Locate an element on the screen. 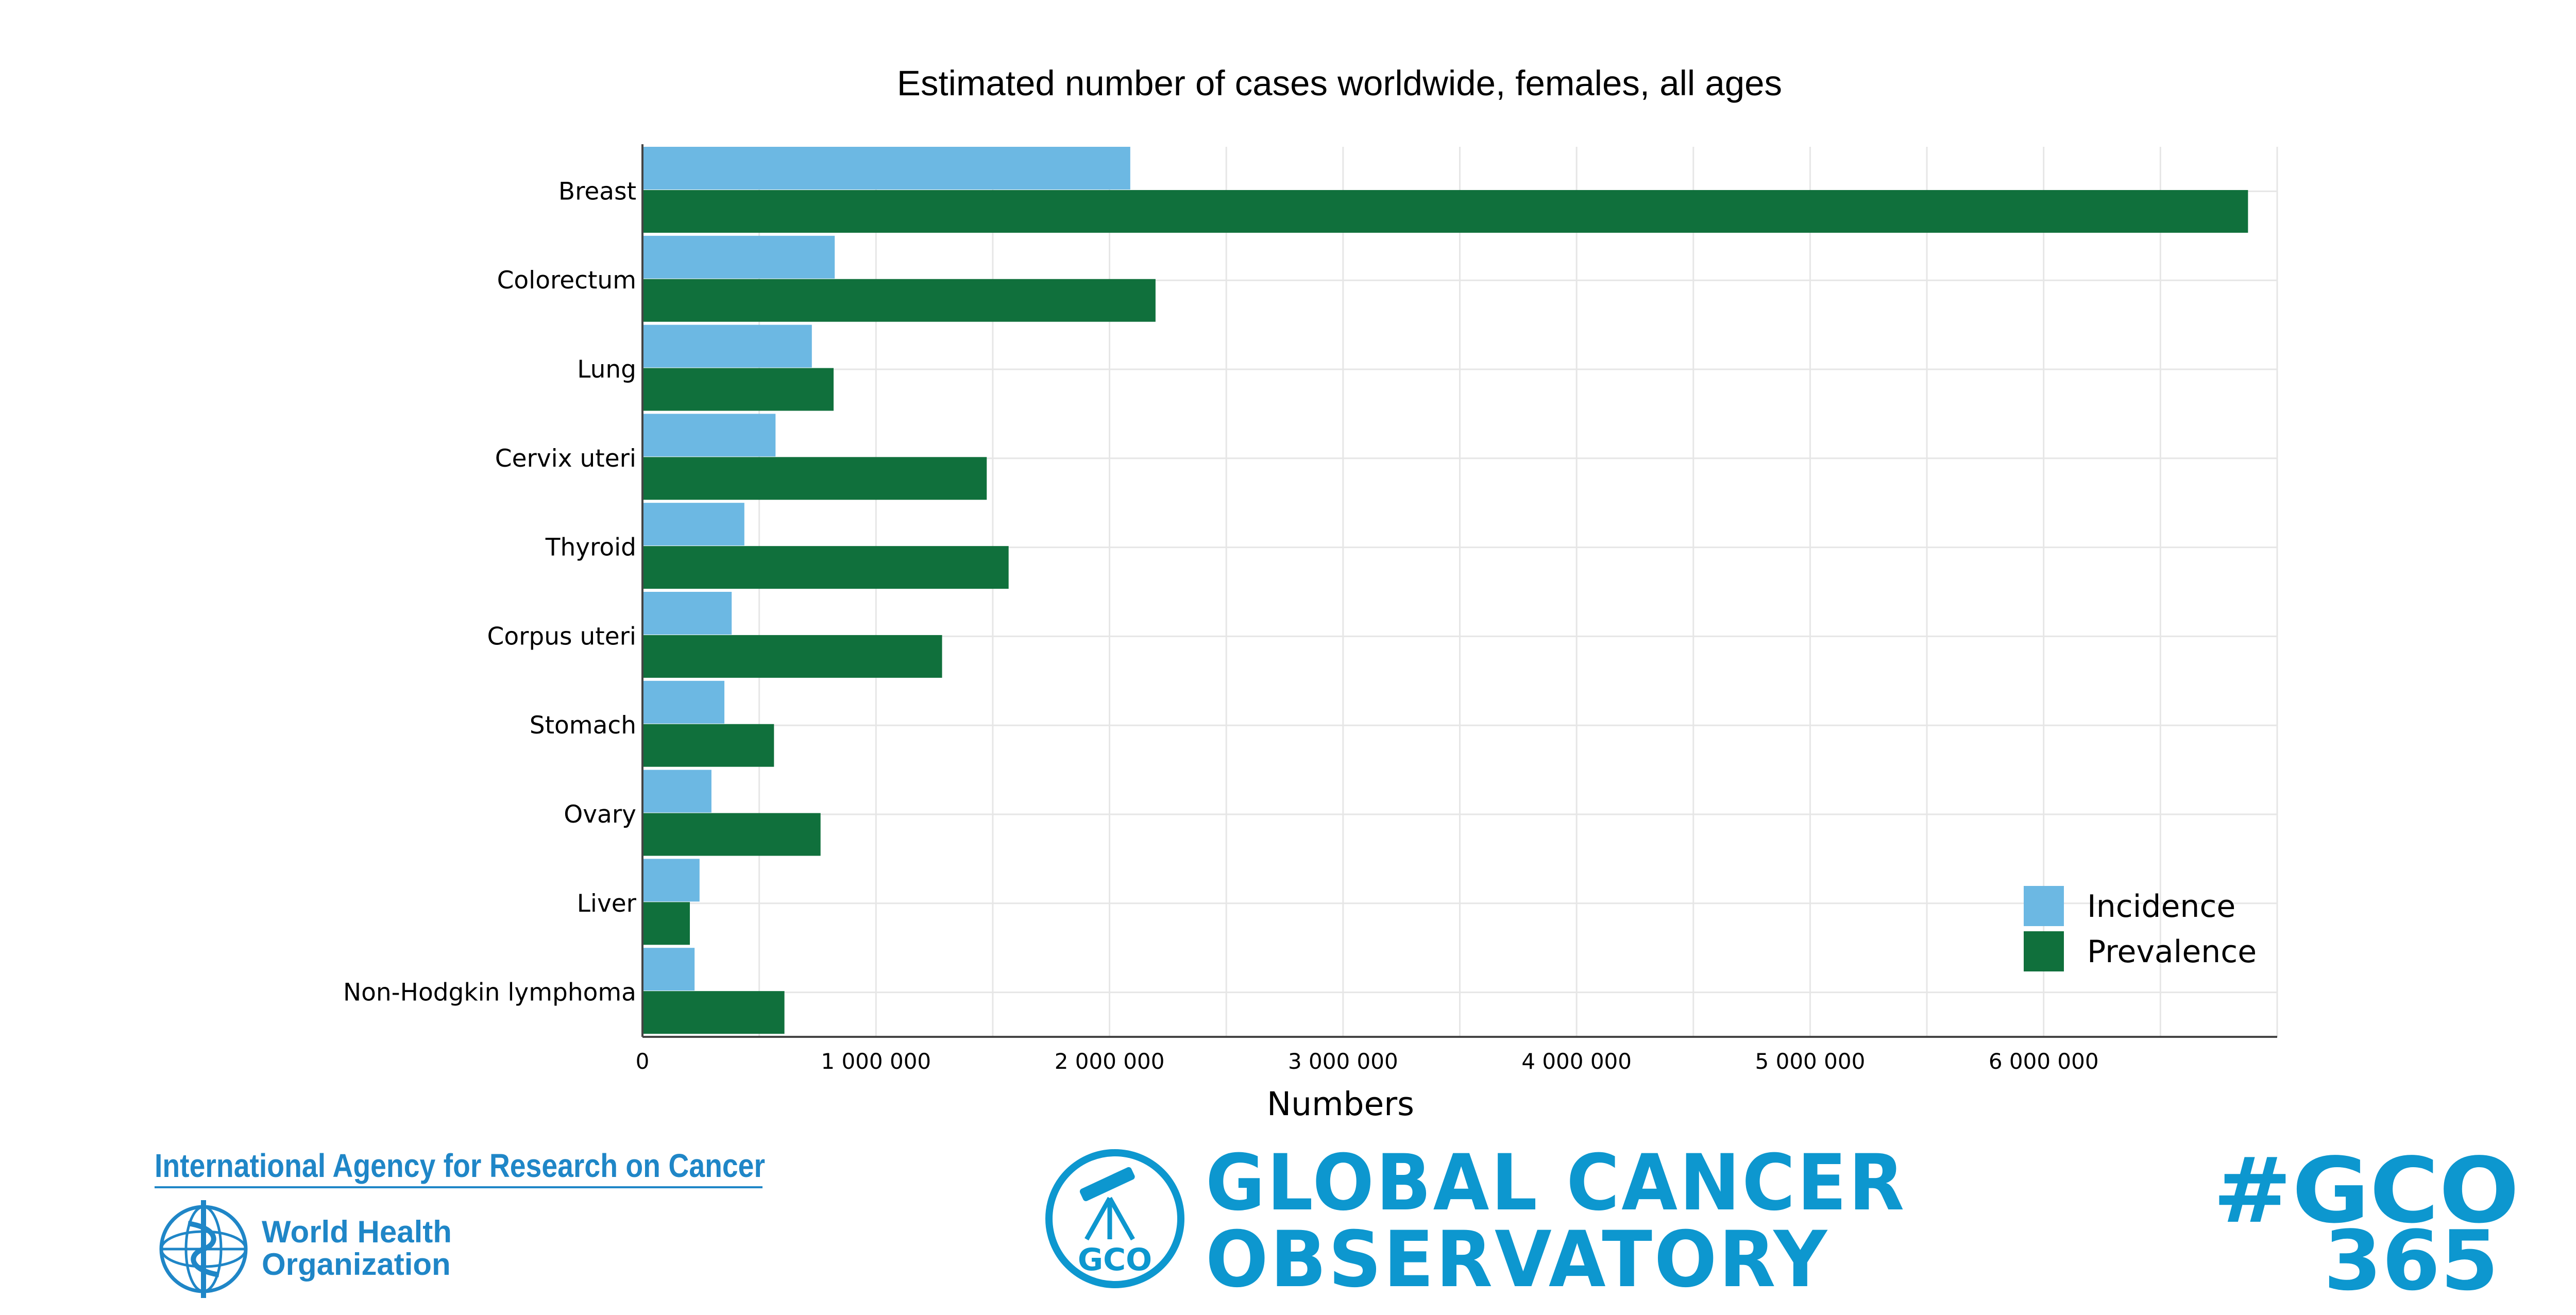 This screenshot has width=2576, height=1315. who-name-line1: World Health is located at coordinates (357, 1232).